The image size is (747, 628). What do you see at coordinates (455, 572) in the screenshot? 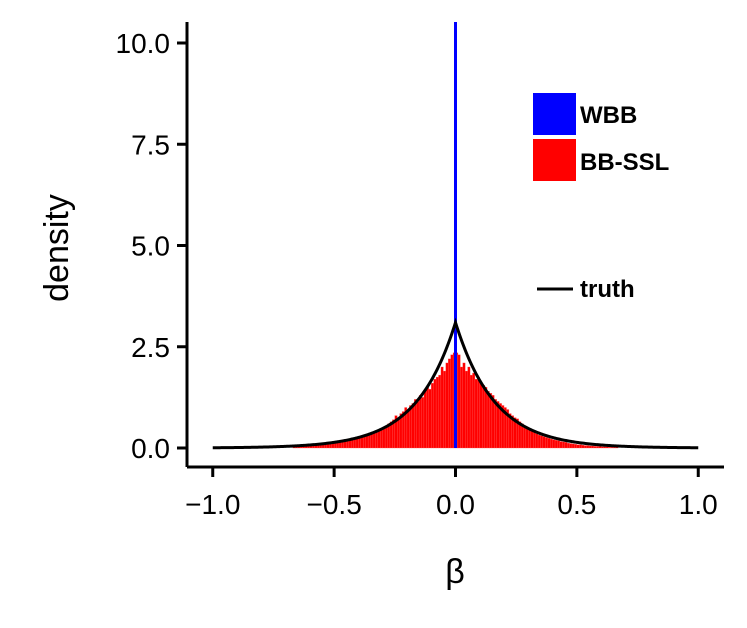
I see `x-axis-title: β` at bounding box center [455, 572].